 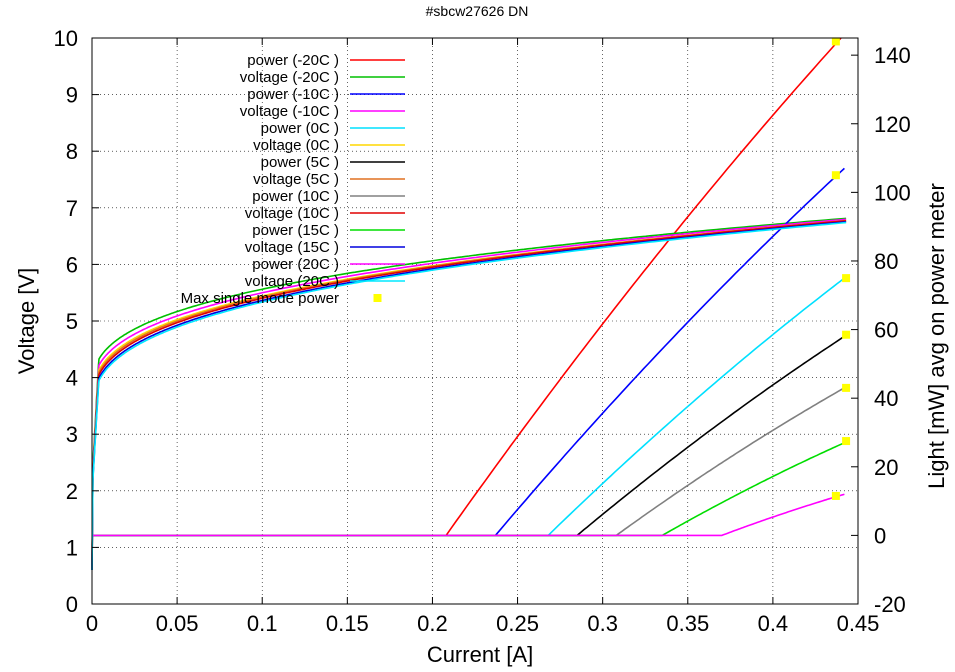 I want to click on y2-tick-label: 0, so click(x=880, y=535).